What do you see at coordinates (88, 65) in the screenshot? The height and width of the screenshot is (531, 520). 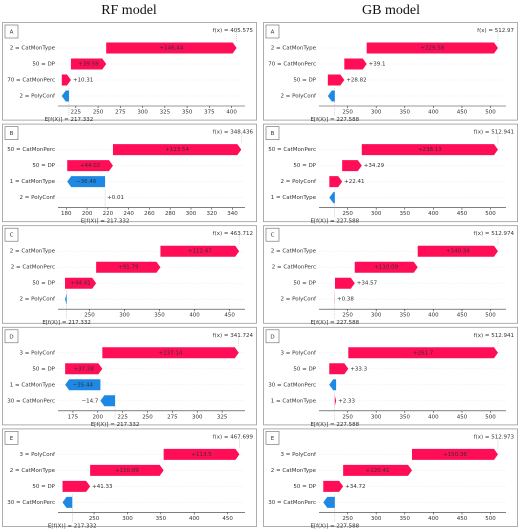 I see `value-label: +39.59` at bounding box center [88, 65].